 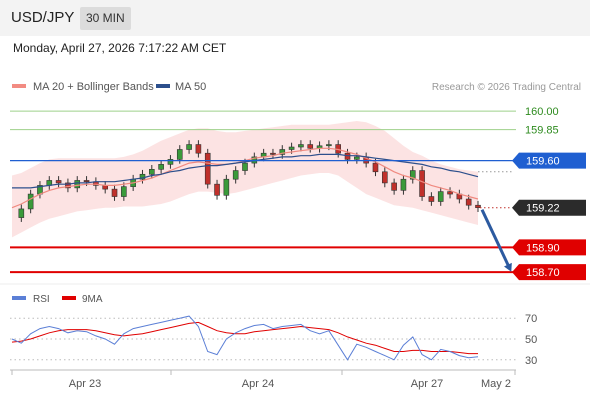 I want to click on x-tick-label-3: May 2, so click(x=496, y=384).